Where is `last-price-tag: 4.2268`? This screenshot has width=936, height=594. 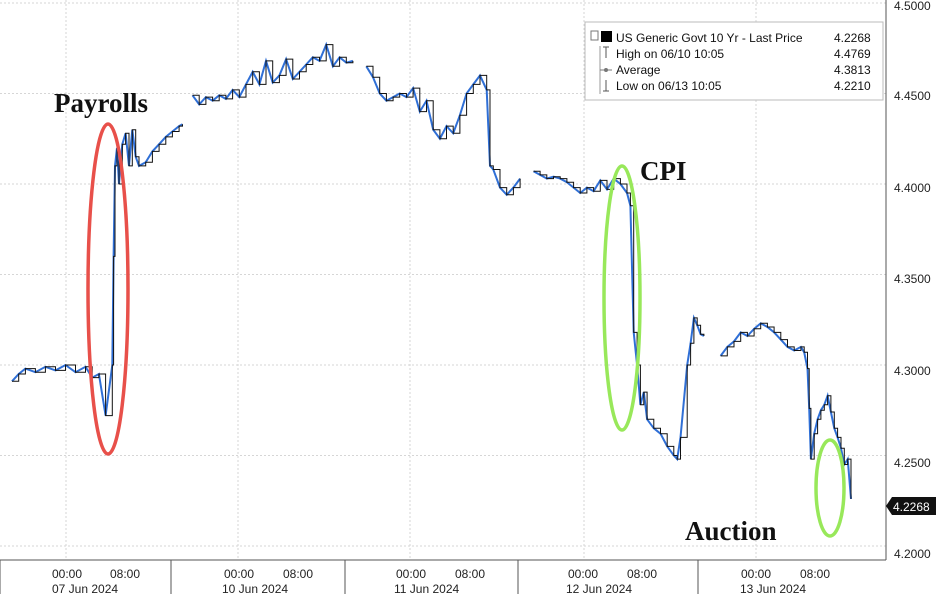
last-price-tag: 4.2268 is located at coordinates (911, 506).